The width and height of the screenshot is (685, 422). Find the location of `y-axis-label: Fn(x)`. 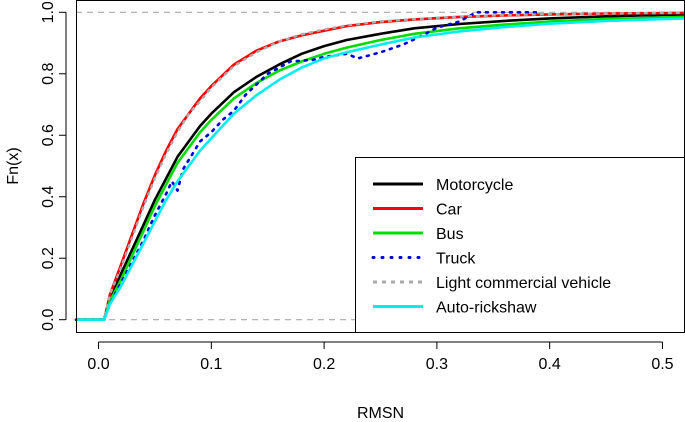

y-axis-label: Fn(x) is located at coordinates (13, 165).